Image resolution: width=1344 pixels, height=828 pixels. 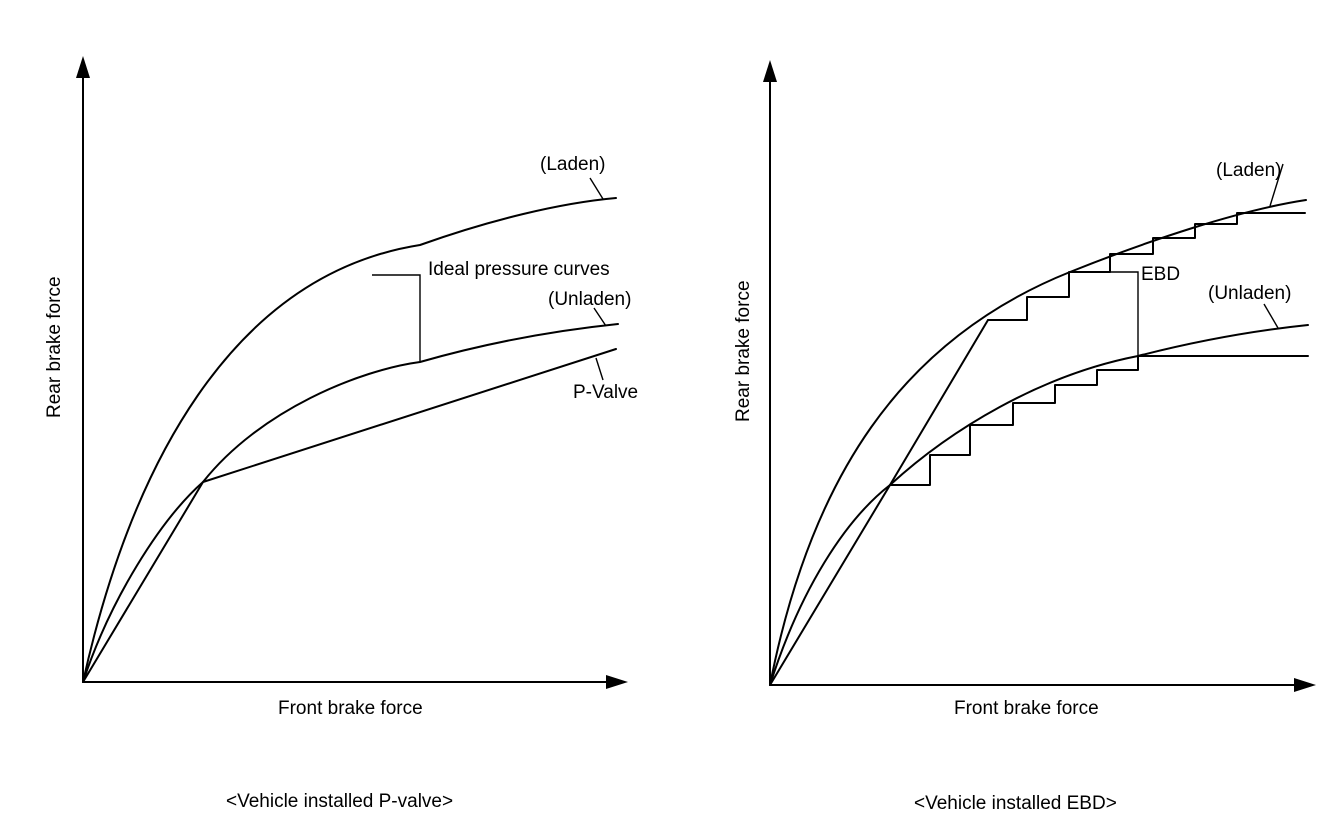 I want to click on ebd-unladen-steps, so click(x=1099, y=420).